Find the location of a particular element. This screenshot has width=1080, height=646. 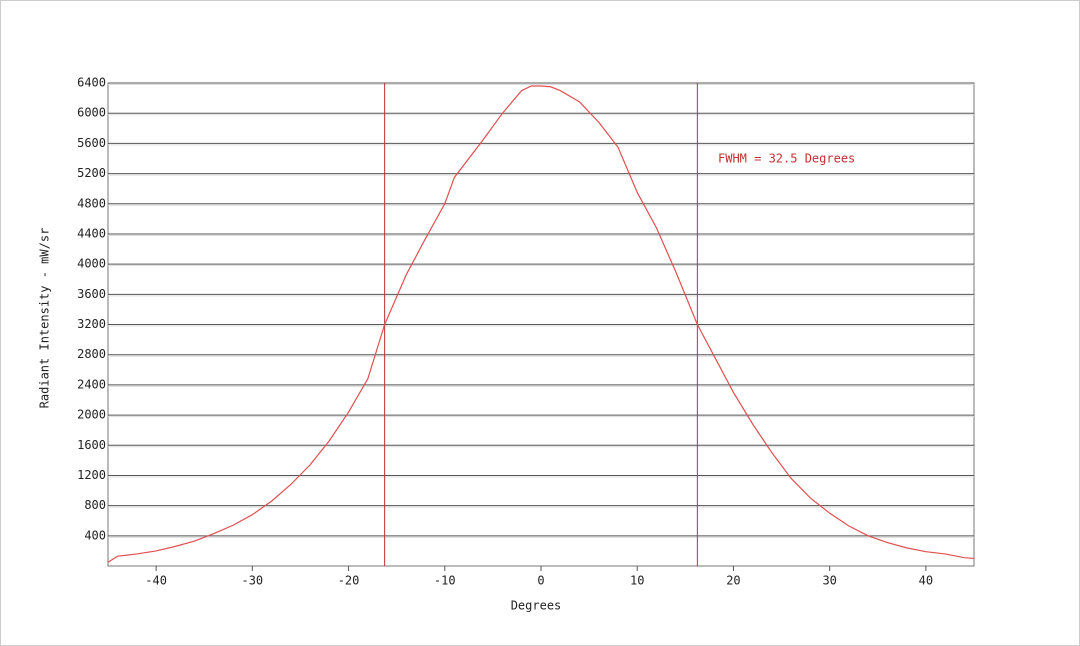

y-tick-label: 3200 is located at coordinates (91, 324).